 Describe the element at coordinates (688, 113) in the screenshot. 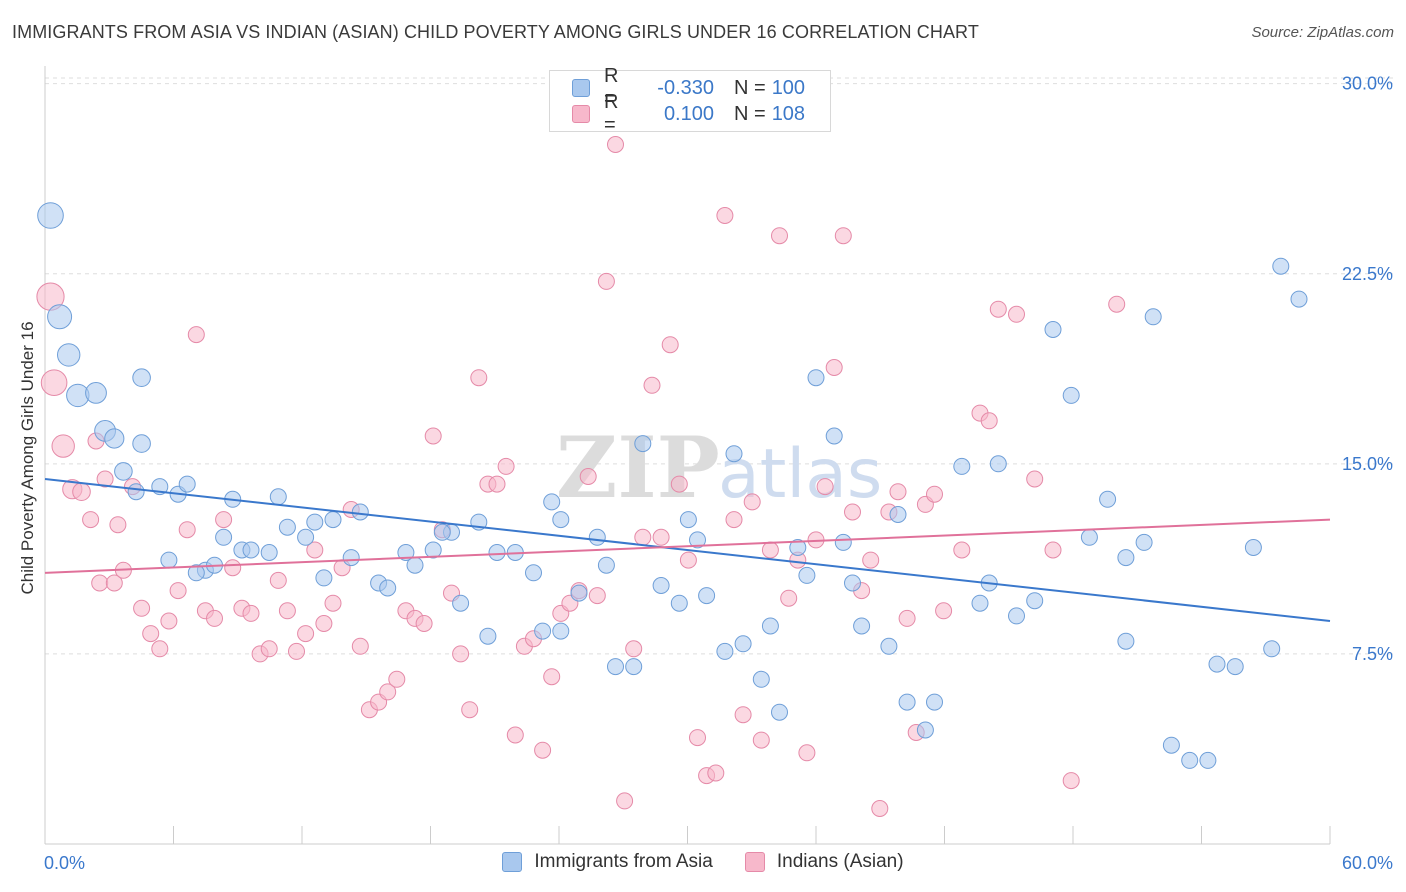

I see `legend-r-value: 0.100` at that location.